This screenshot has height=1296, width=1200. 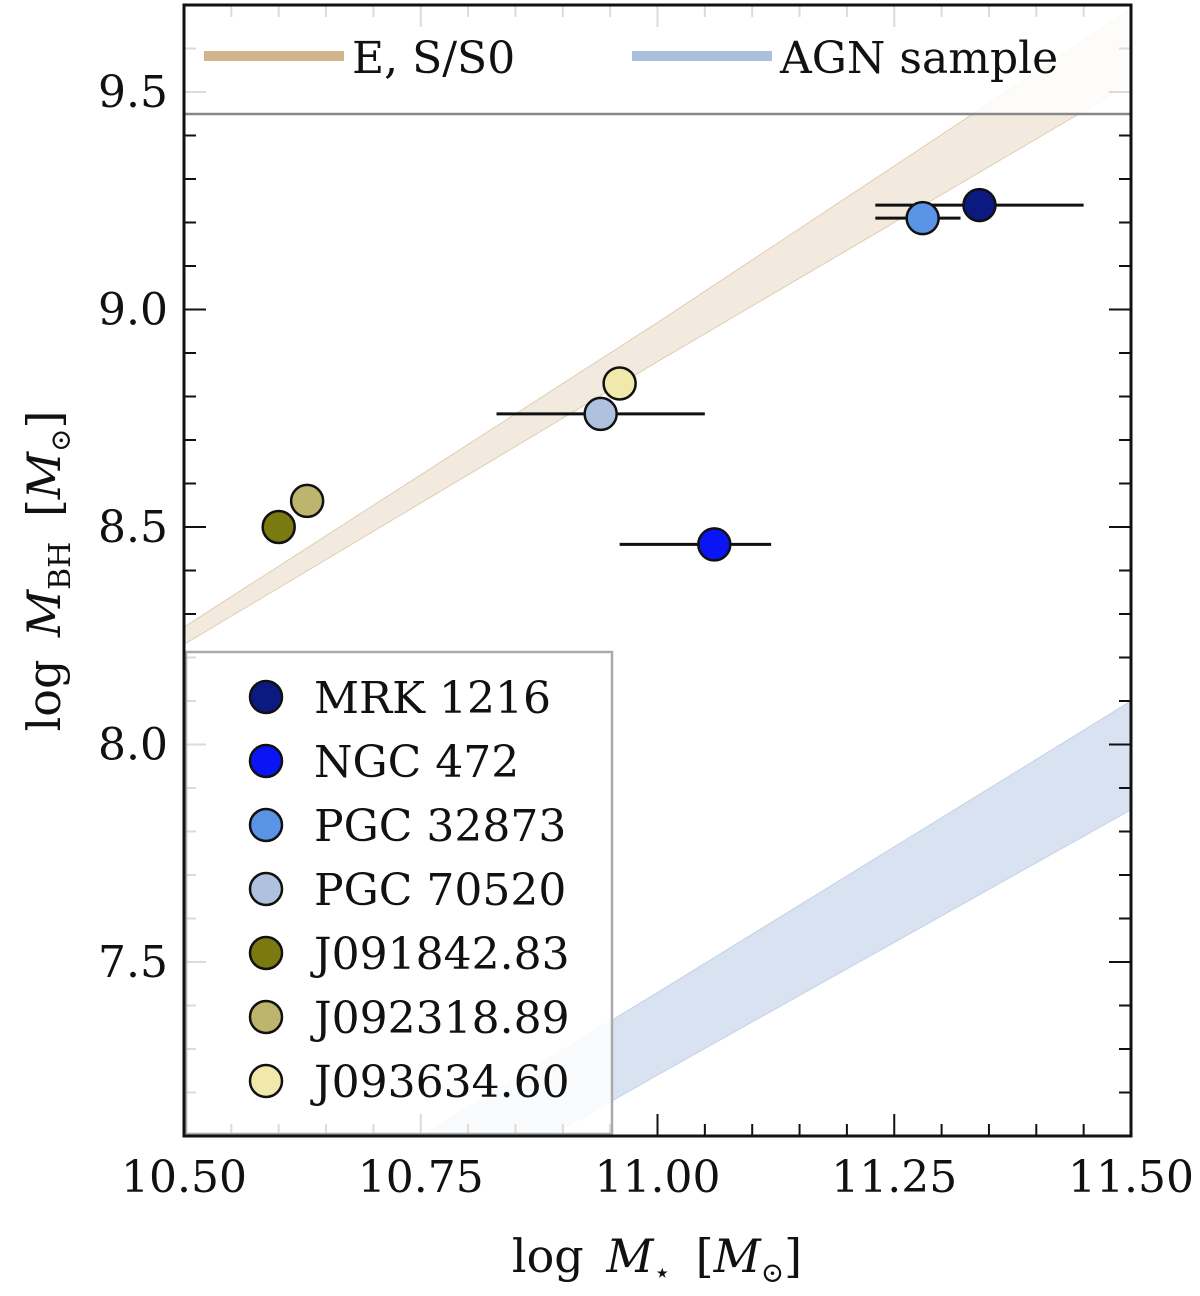 I want to click on legend-label: PGC 70520, so click(x=440, y=890).